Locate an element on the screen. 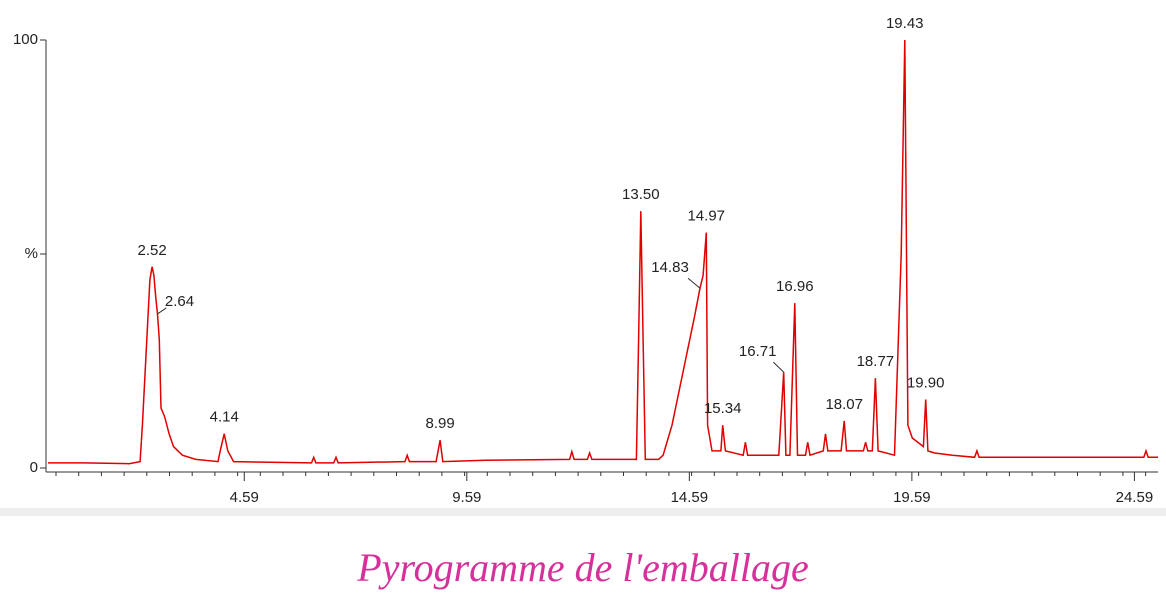 This screenshot has width=1166, height=605. peak-label: 18.77 is located at coordinates (876, 361).